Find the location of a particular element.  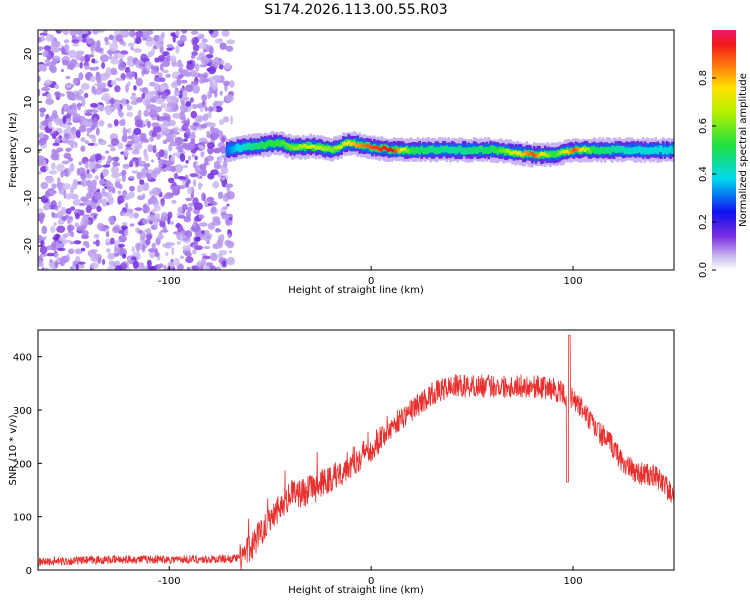

colorbar-tick-label: 0.0 is located at coordinates (703, 270).